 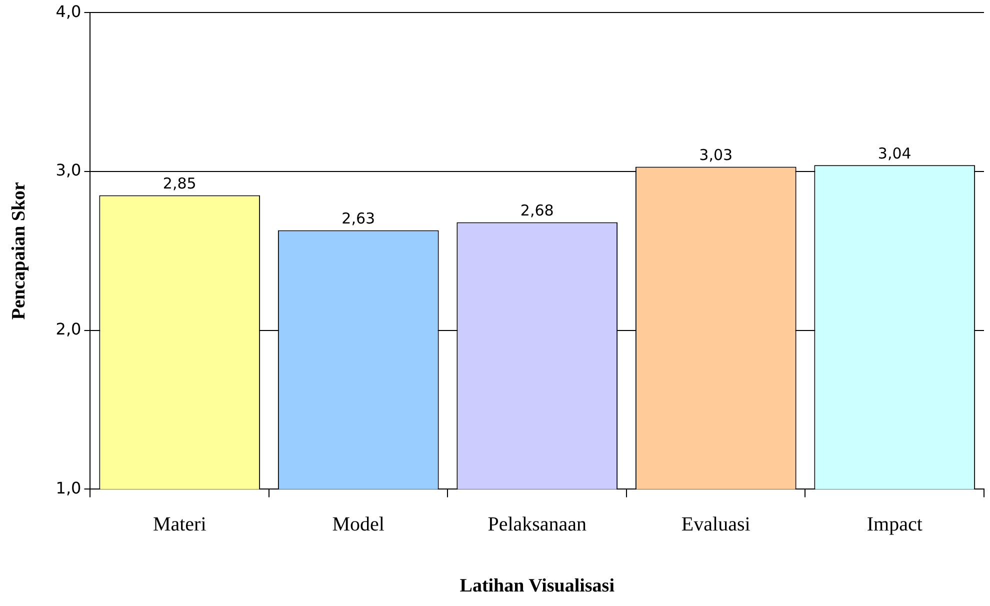 I want to click on x-tick-label: Impact, so click(x=894, y=524).